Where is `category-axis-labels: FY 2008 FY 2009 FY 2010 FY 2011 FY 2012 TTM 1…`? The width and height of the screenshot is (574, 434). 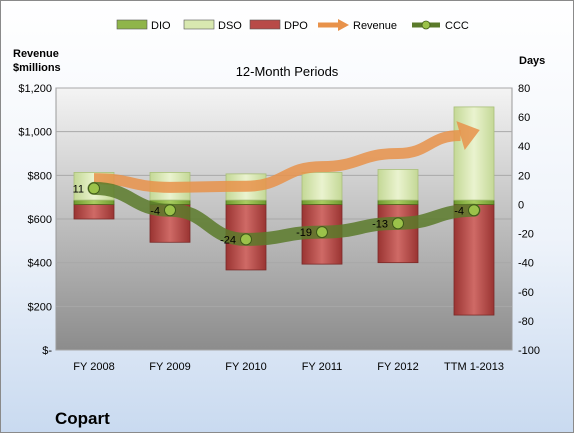 category-axis-labels: FY 2008 FY 2009 FY 2010 FY 2011 FY 2012 TTM 1… is located at coordinates (288, 367).